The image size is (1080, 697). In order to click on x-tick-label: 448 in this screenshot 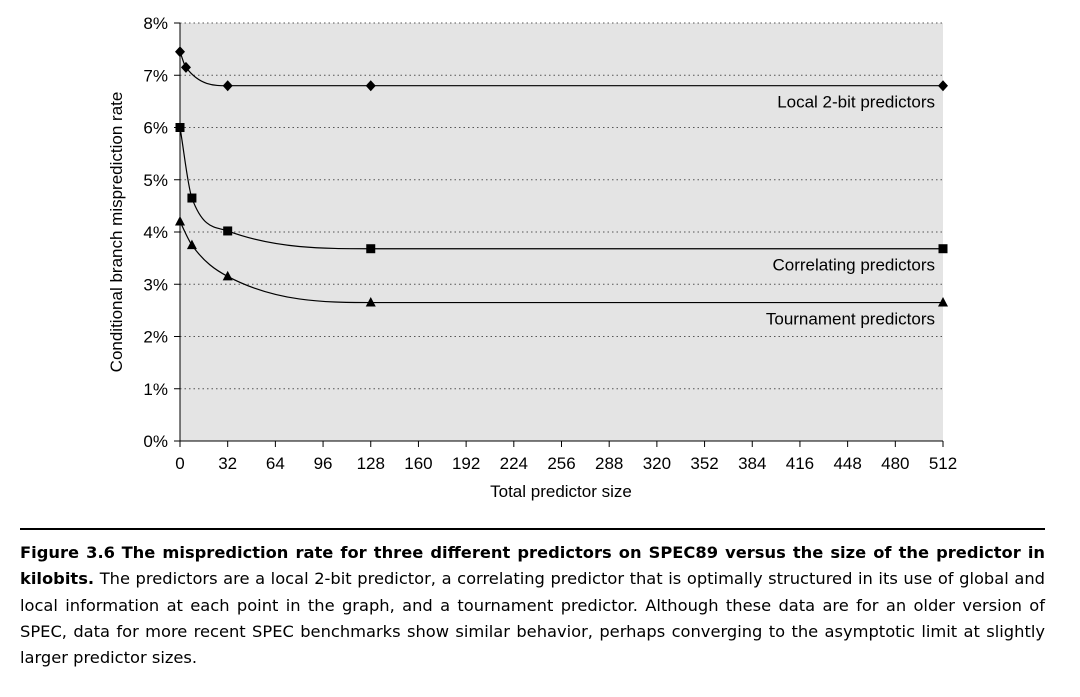, I will do `click(847, 463)`.